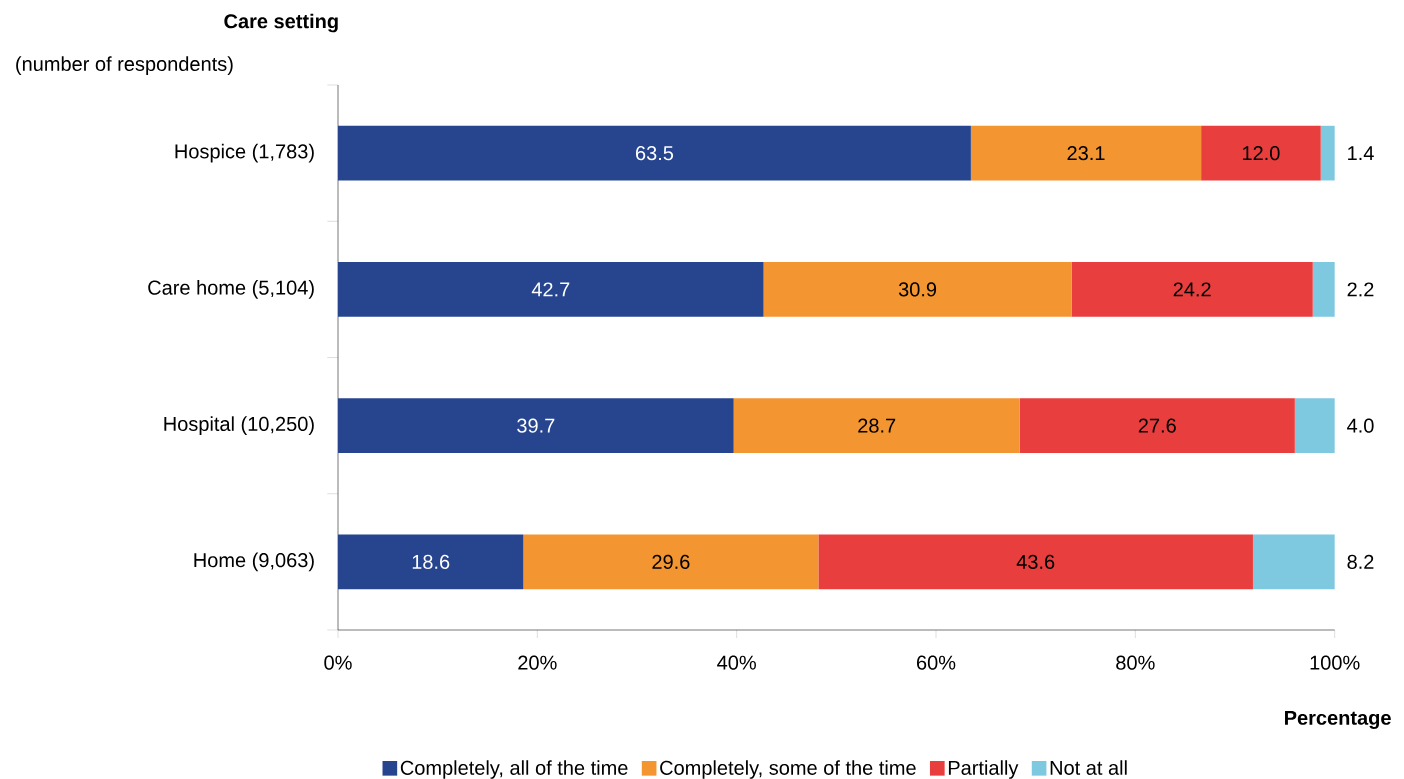  What do you see at coordinates (239, 425) in the screenshot?
I see `y-tick-label: Hospital (10,250)` at bounding box center [239, 425].